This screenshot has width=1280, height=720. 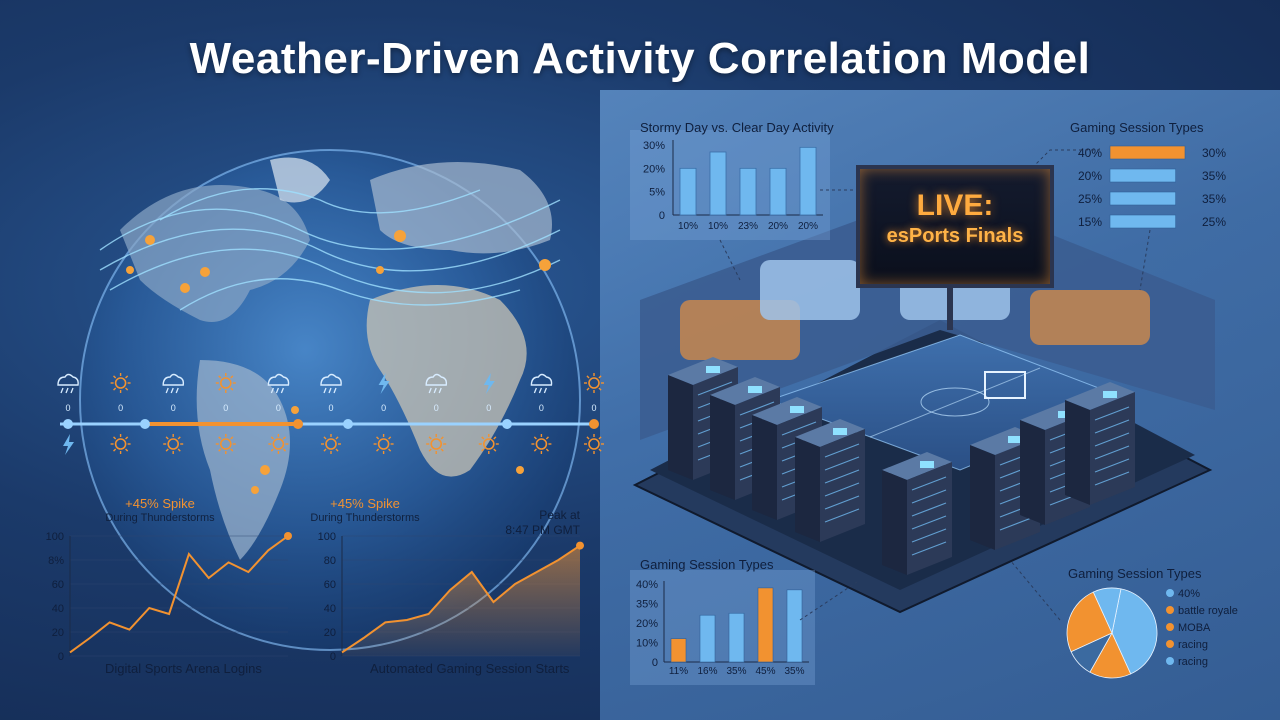 I want to click on sessions-annotation-hi: +45% Spike, so click(x=365, y=503).